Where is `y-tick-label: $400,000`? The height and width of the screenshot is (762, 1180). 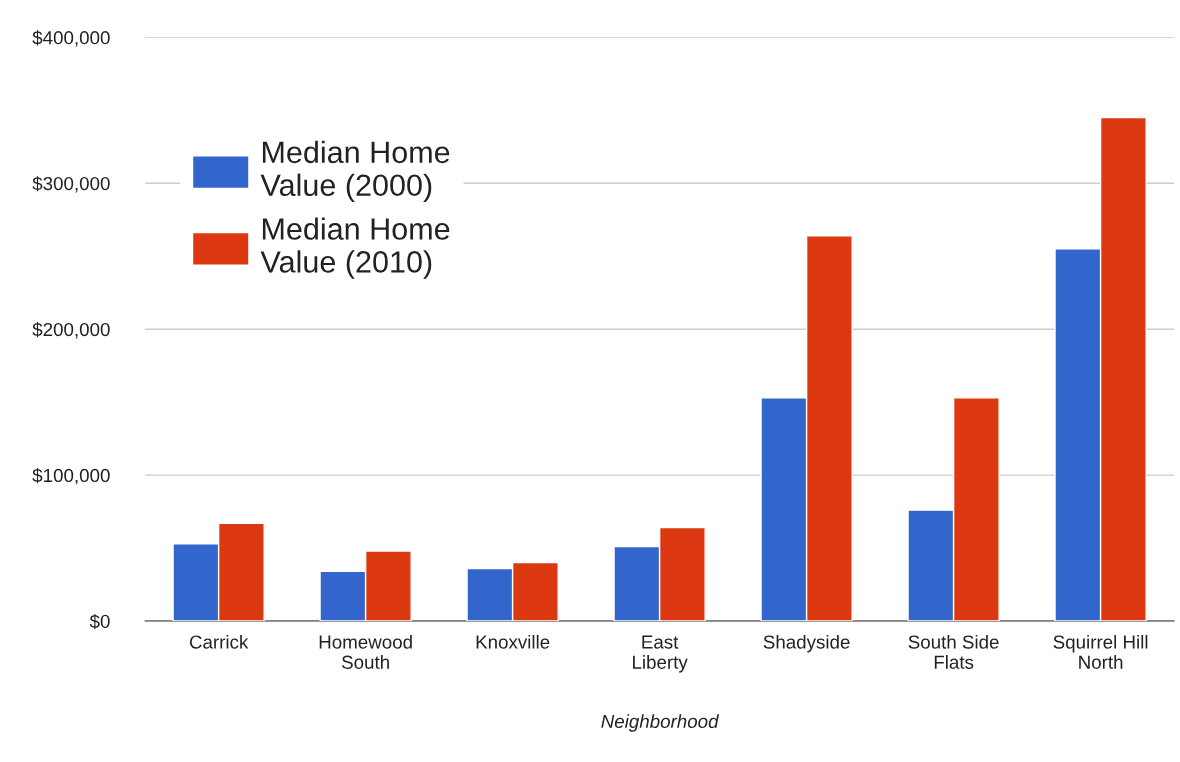
y-tick-label: $400,000 is located at coordinates (71, 38).